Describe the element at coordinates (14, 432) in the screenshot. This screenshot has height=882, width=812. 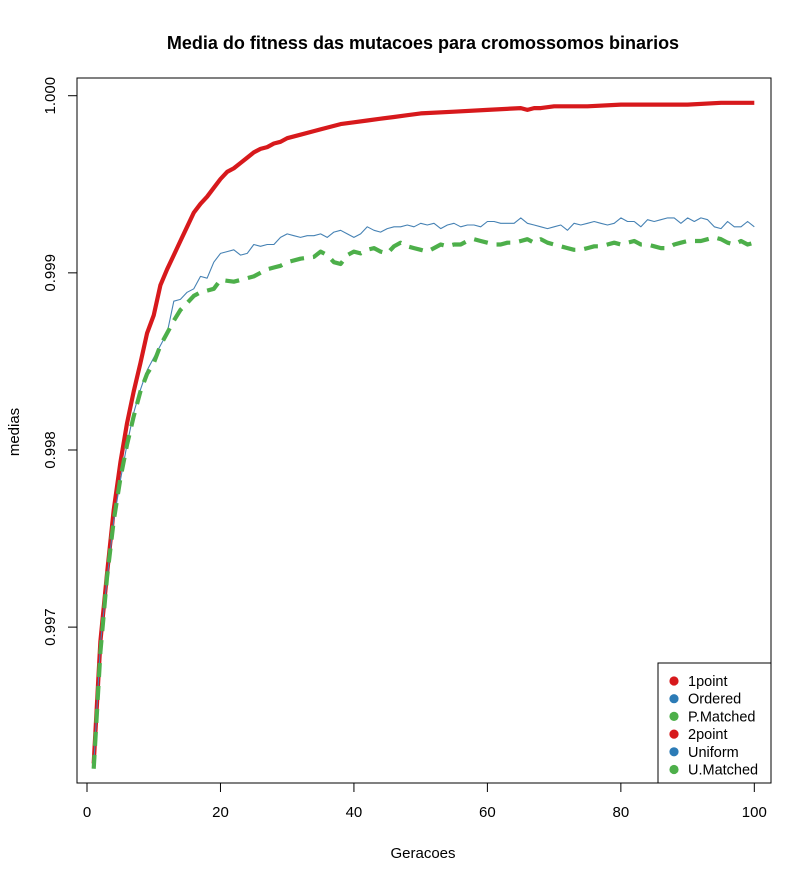
I see `y-axis-label: medias` at that location.